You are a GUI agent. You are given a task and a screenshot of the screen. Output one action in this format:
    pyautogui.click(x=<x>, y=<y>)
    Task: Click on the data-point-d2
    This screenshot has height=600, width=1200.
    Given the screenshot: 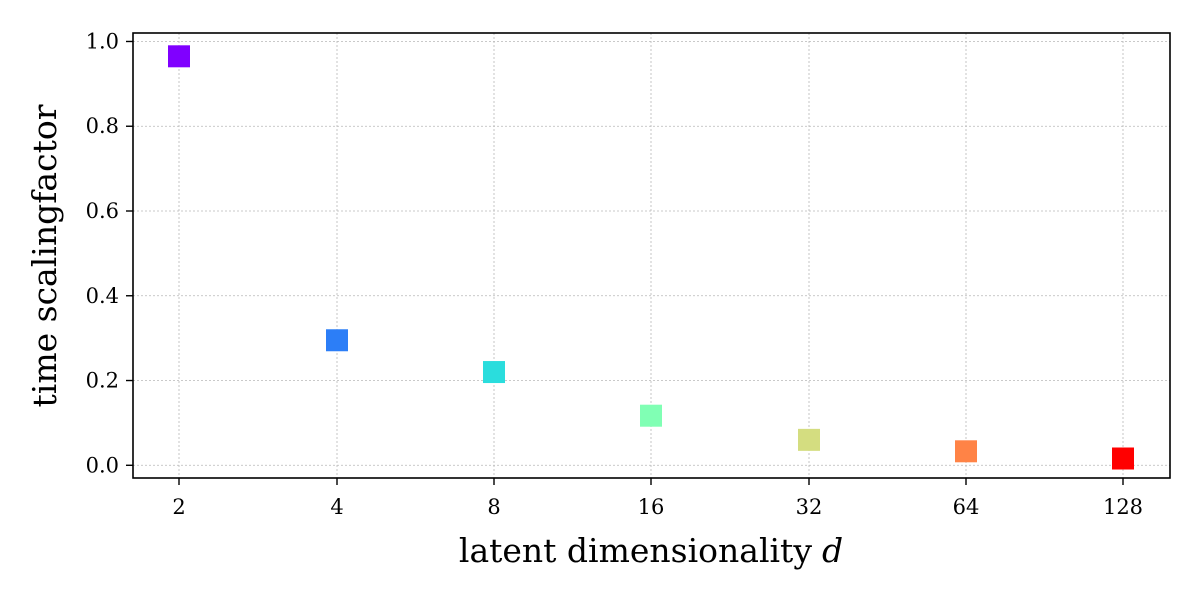 What is the action you would take?
    pyautogui.click(x=179, y=56)
    